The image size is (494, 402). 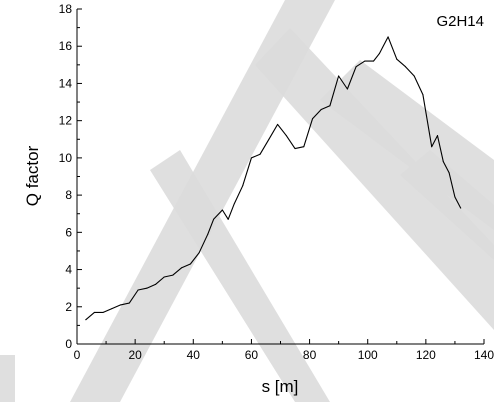 What do you see at coordinates (310, 355) in the screenshot?
I see `x-tick-label: 80` at bounding box center [310, 355].